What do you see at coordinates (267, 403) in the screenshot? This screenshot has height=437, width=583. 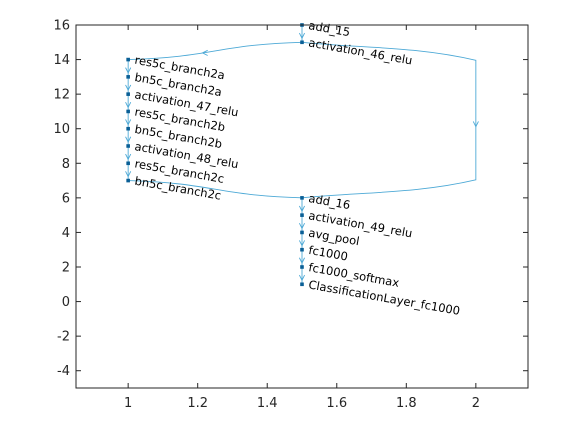 I see `x-tick-label: 1.4` at bounding box center [267, 403].